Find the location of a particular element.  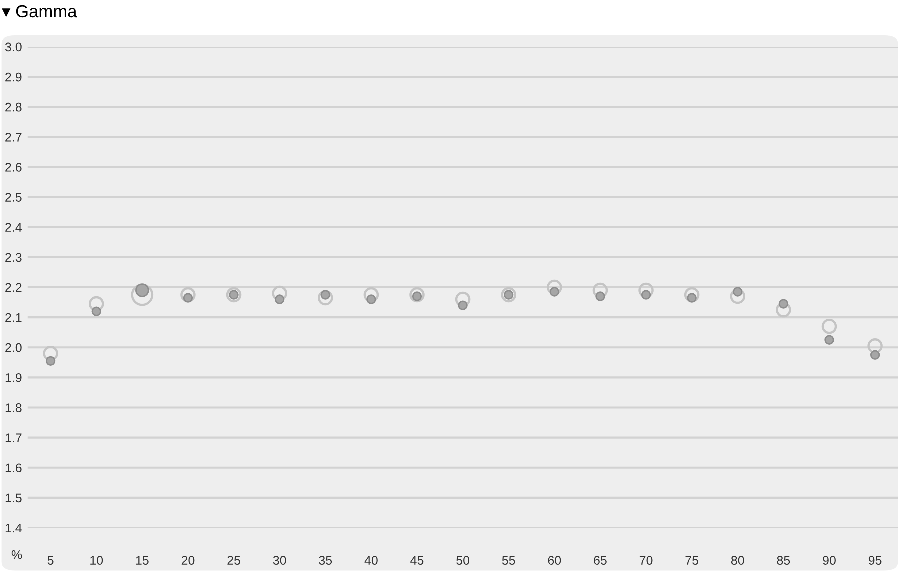

y-tick-label: 2.4 is located at coordinates (14, 227).